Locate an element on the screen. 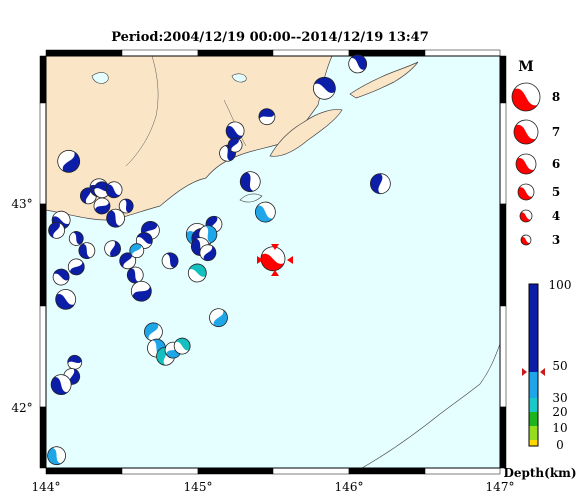 This screenshot has height=500, width=580. lat-tick-43: 43° is located at coordinates (21, 204).